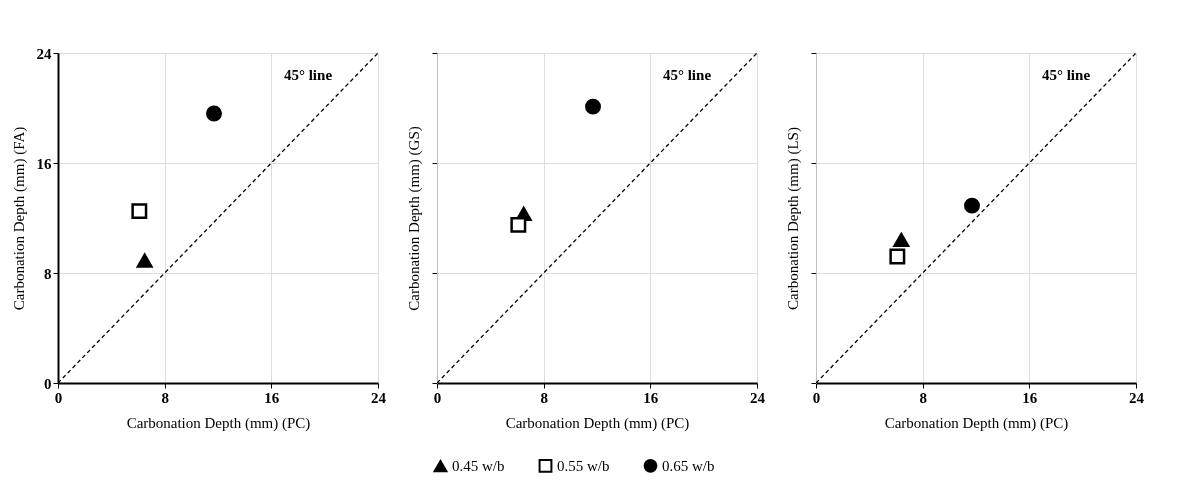  I want to click on legend-label: 0.45 w/b, so click(478, 466).